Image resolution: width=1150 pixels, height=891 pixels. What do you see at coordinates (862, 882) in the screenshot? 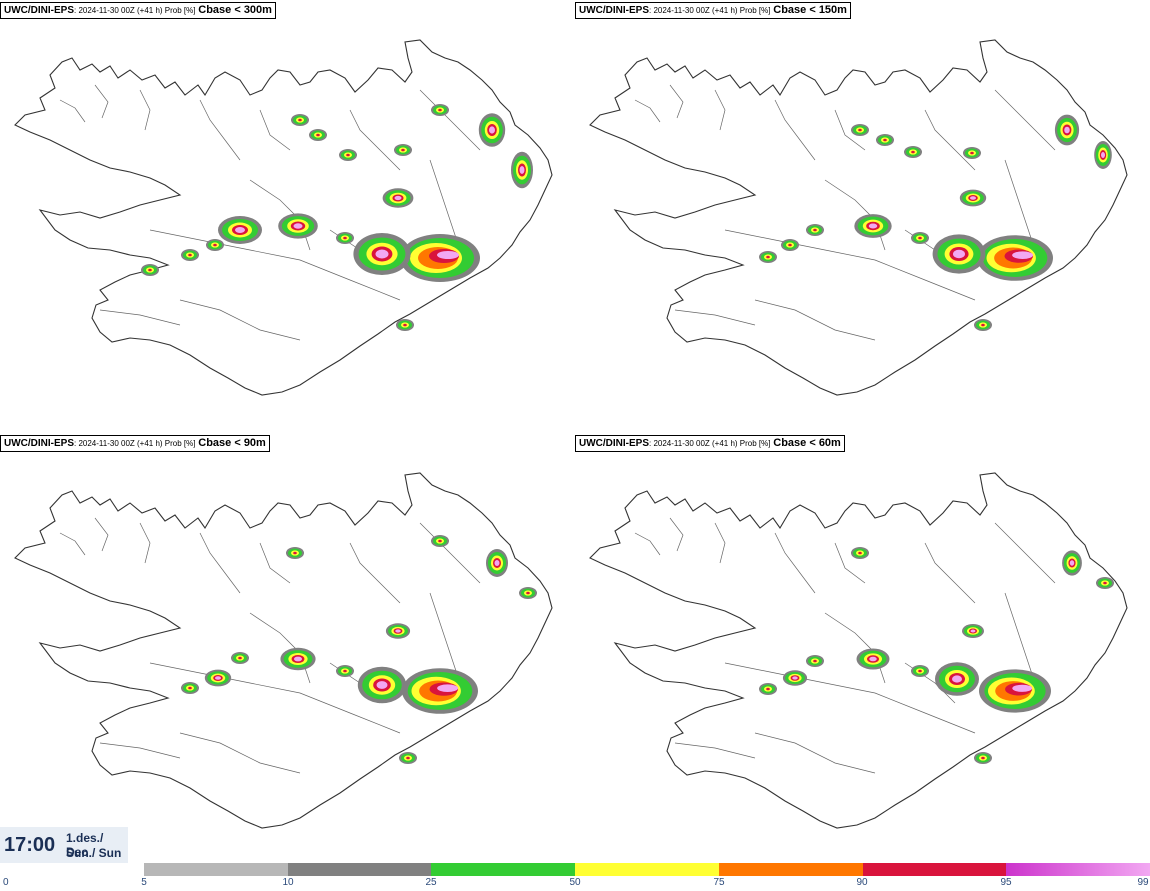
I see `legend-tick: 90` at bounding box center [862, 882].